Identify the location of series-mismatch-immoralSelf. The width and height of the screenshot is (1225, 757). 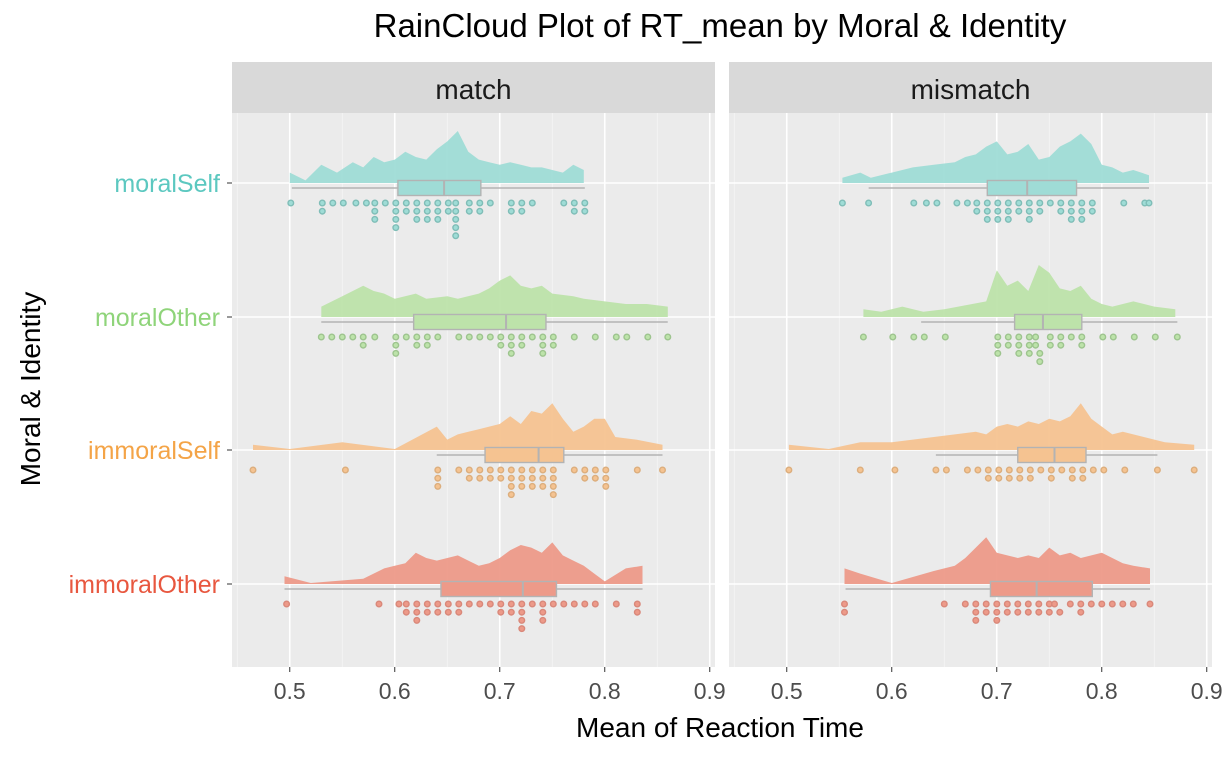
(991, 442).